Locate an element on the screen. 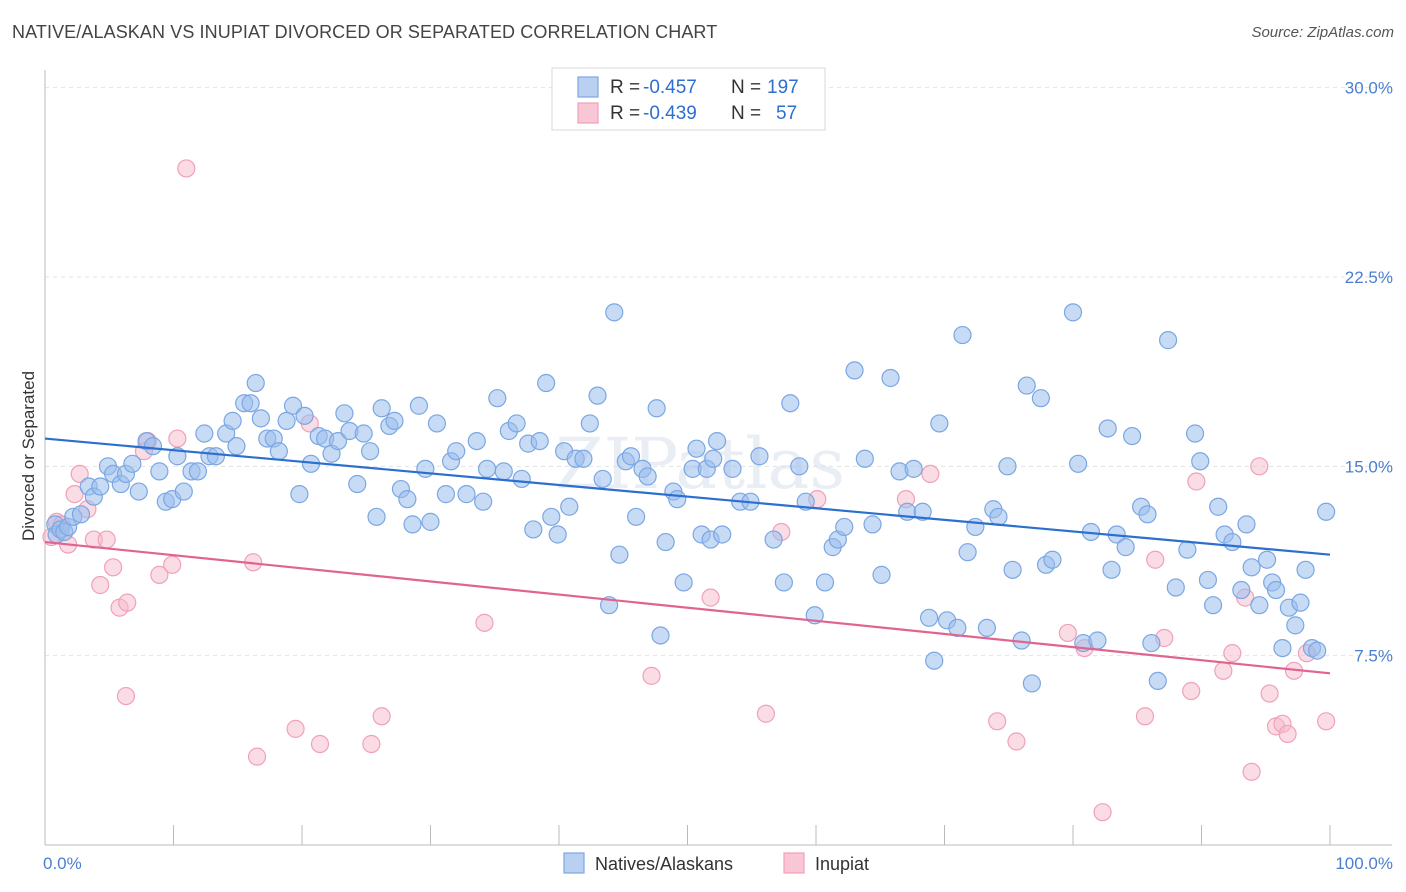 The width and height of the screenshot is (1406, 892). legend-r-natives: -0.457 is located at coordinates (670, 87).